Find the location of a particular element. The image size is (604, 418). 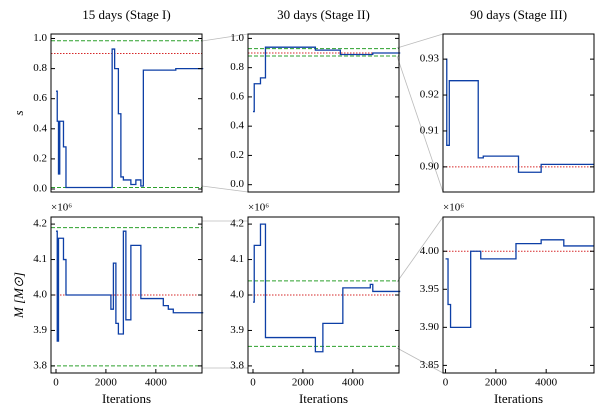

y-tick-label: 4.00 is located at coordinates (430, 251).